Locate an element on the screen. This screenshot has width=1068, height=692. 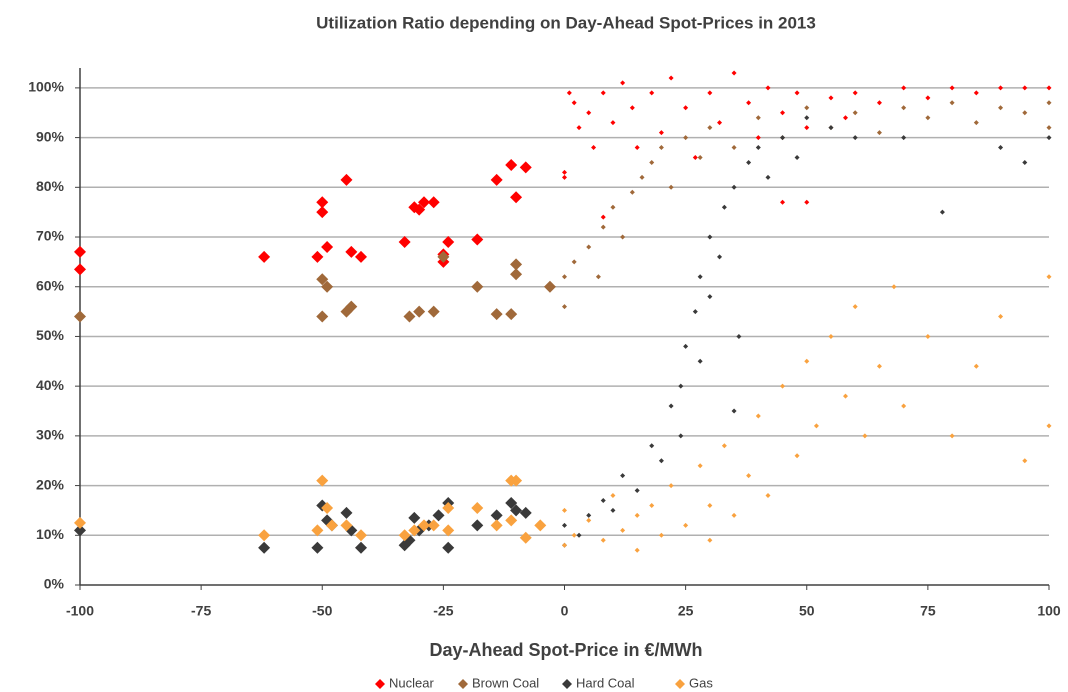
x-tick-label: -50 is located at coordinates (322, 611).